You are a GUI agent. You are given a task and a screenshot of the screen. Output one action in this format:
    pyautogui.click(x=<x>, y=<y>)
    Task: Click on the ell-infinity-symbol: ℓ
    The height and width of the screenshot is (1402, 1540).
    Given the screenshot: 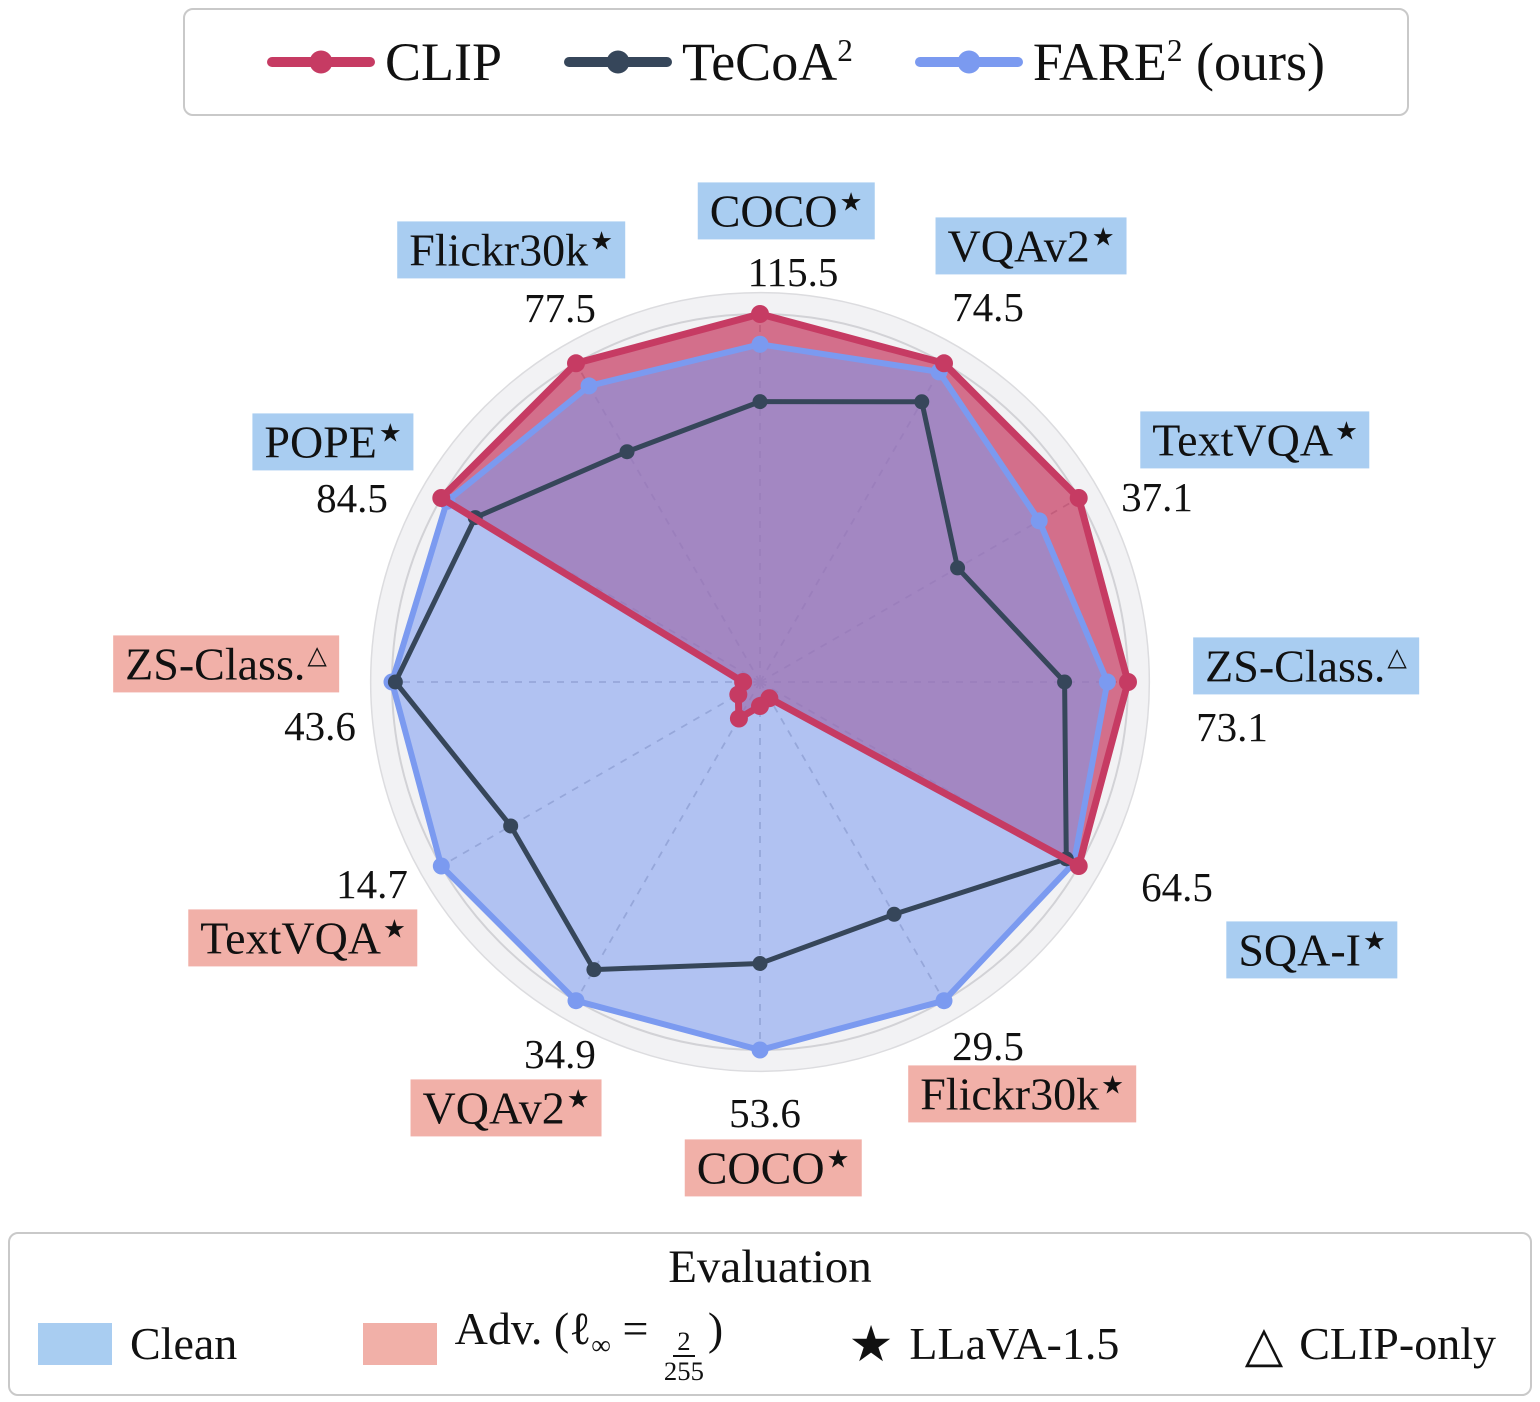 What is the action you would take?
    pyautogui.click(x=580, y=1328)
    